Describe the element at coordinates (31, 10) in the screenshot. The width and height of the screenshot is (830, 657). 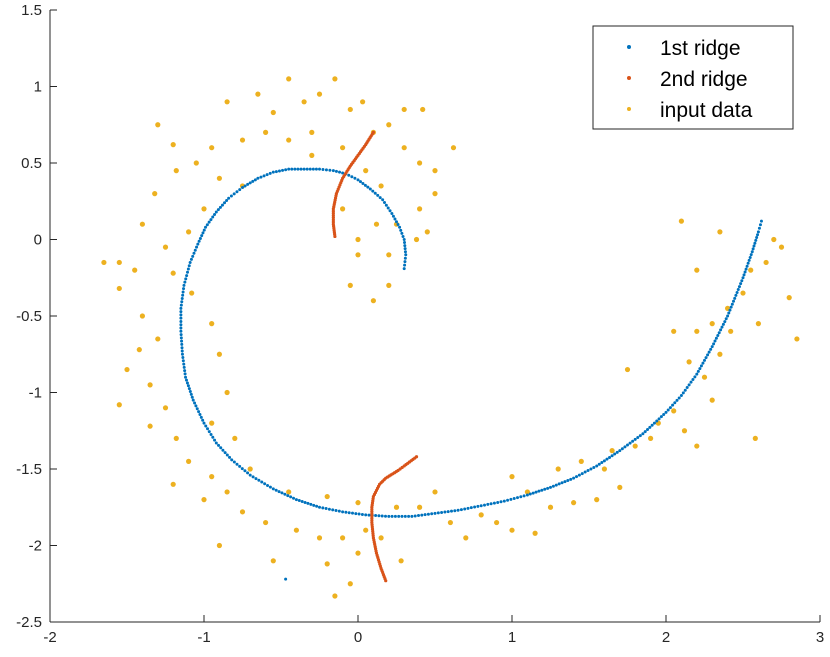
I see `y-tick-label: 1.5` at that location.